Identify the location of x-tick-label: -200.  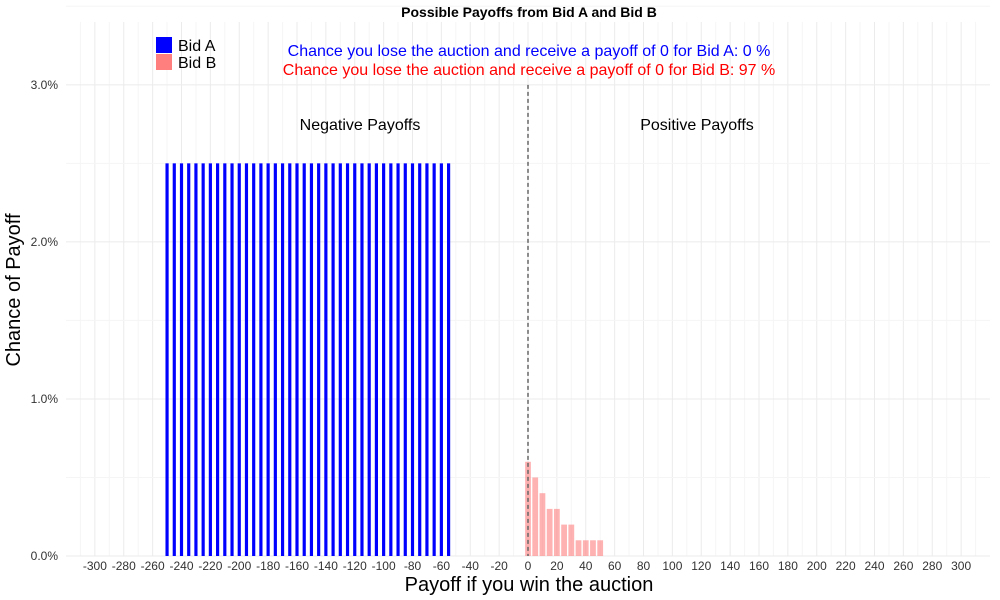
(239, 566).